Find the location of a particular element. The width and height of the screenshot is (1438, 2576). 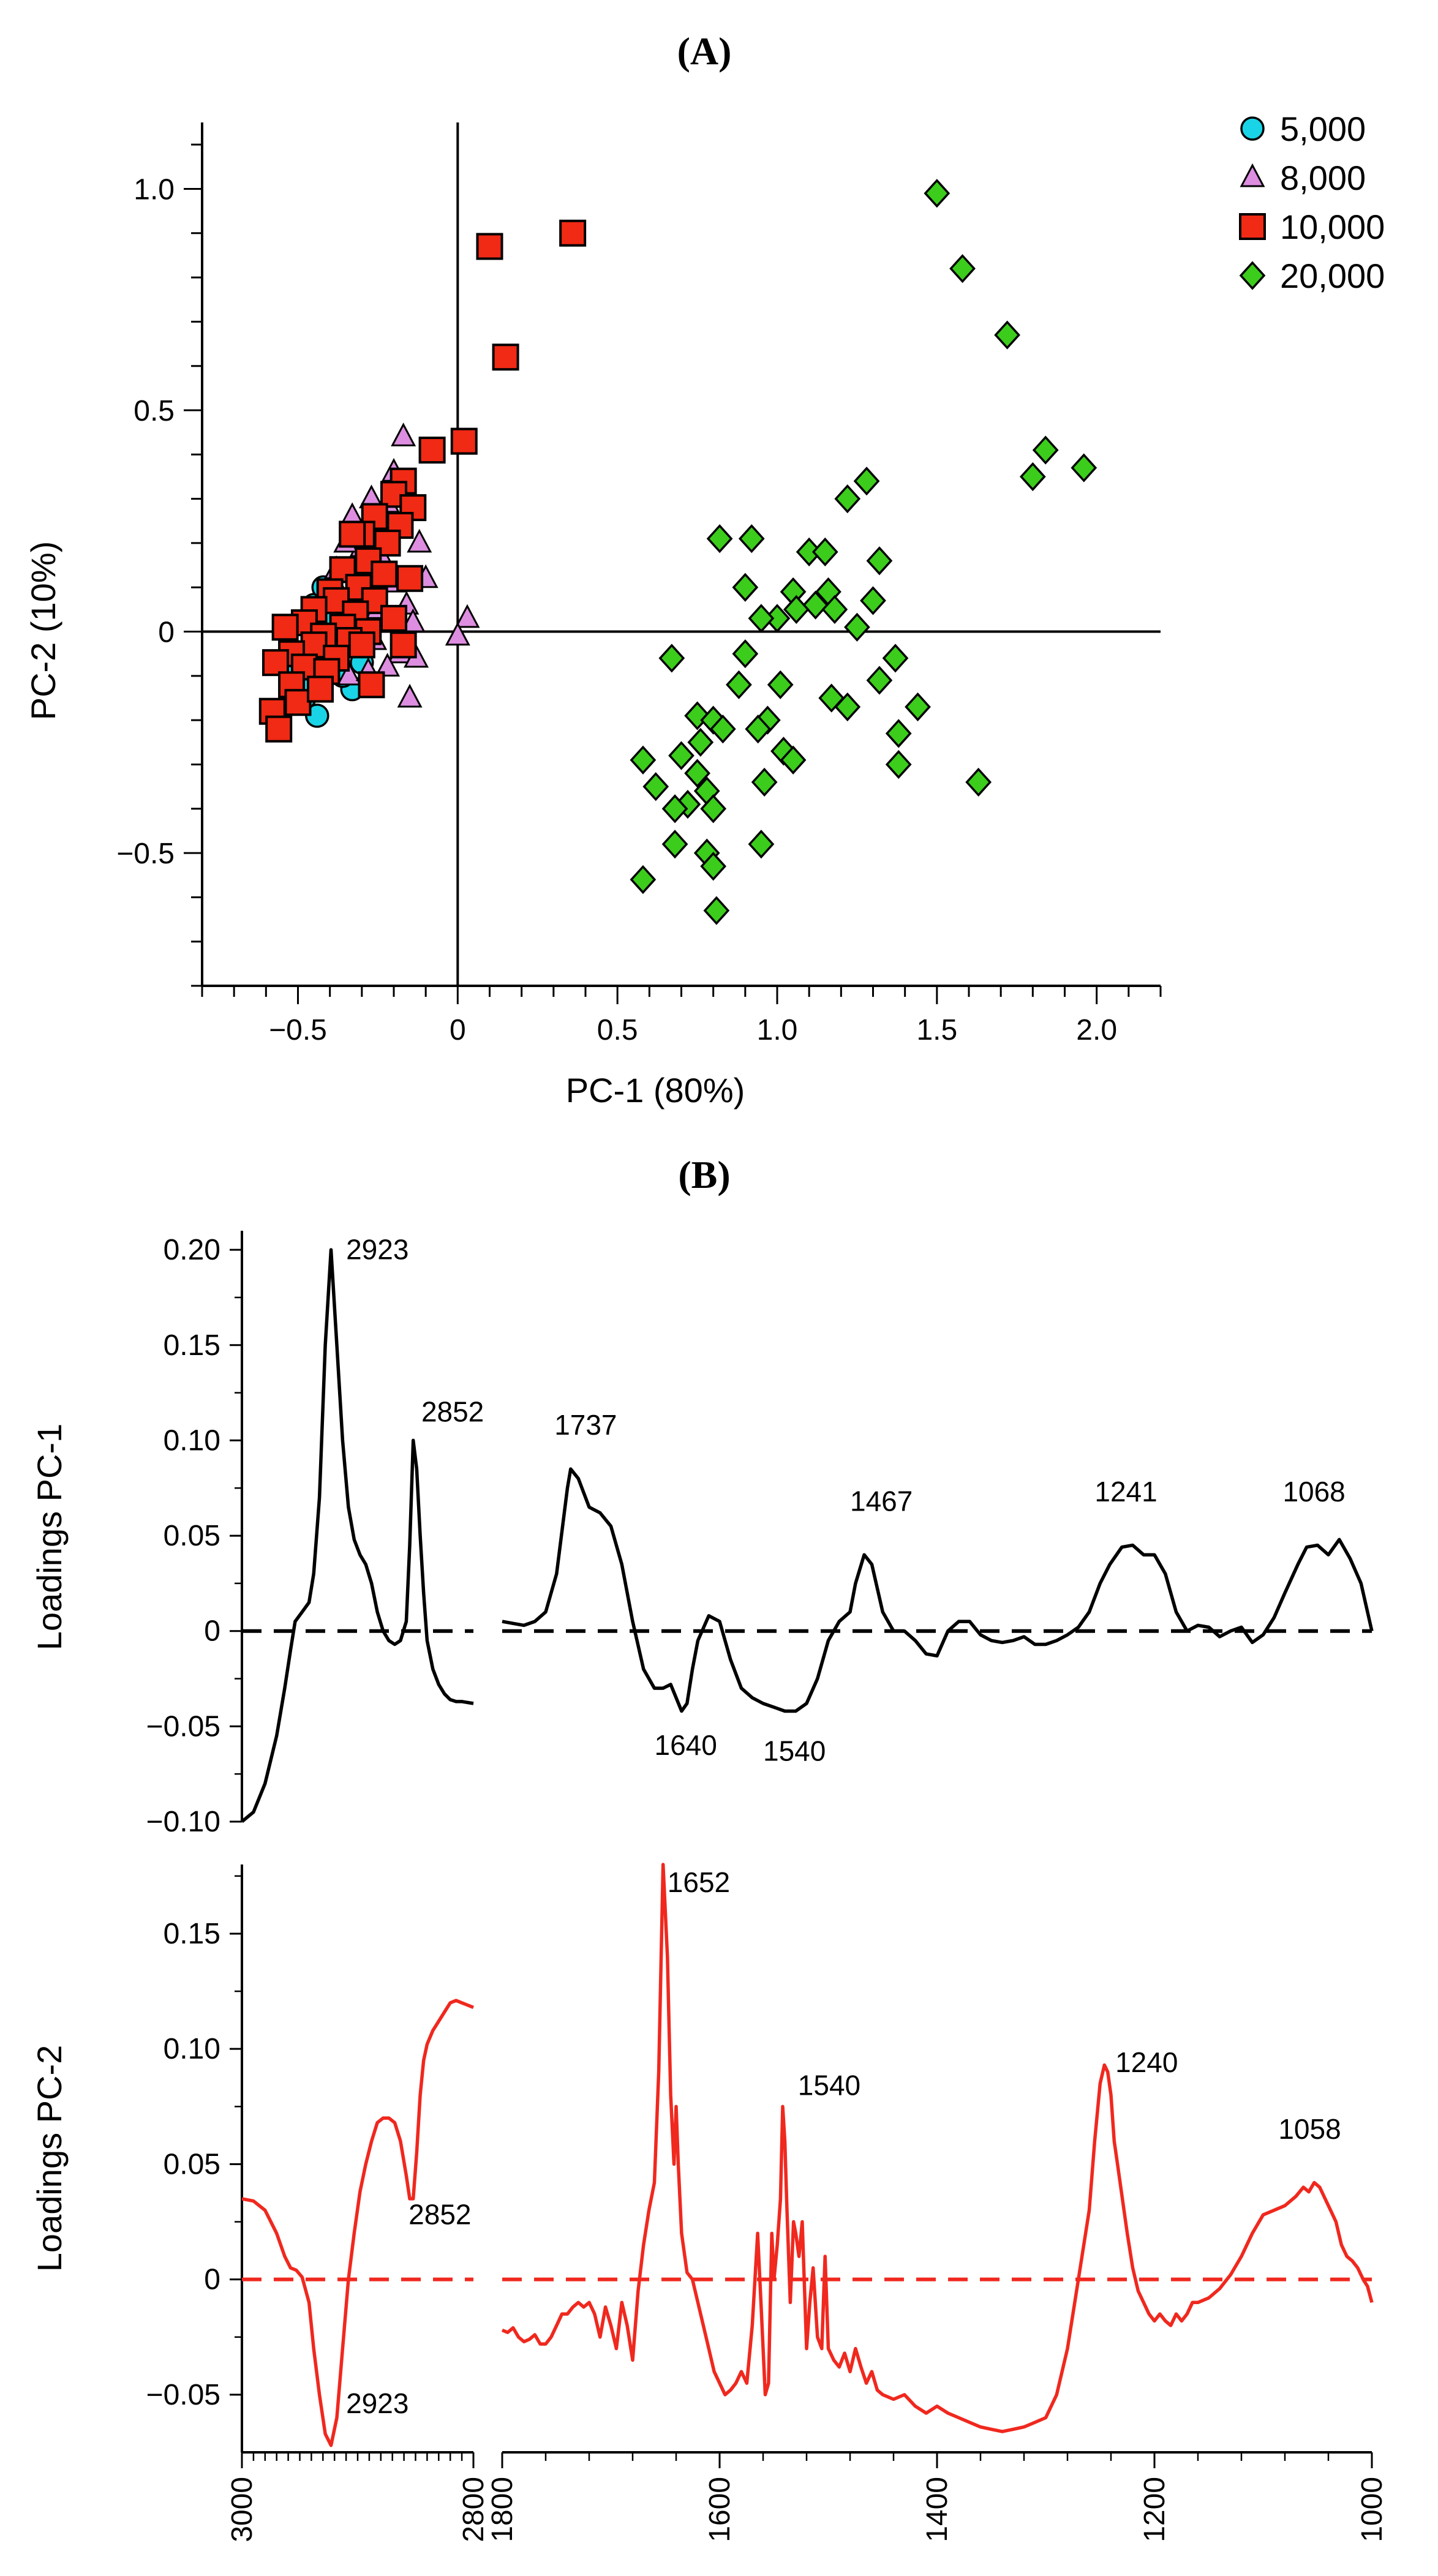

legend-panel-a: 5,000 8,000 10,000 20,000 is located at coordinates (1312, 202).